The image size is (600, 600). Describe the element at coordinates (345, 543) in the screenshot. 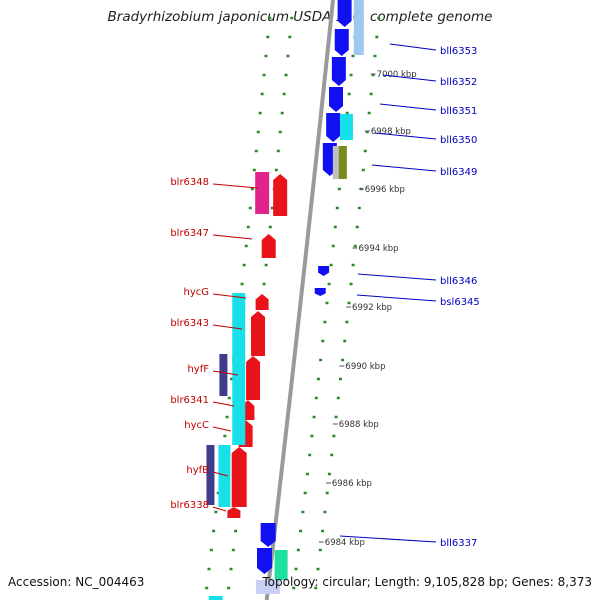

I see `scale-label: 6984 kbp` at that location.